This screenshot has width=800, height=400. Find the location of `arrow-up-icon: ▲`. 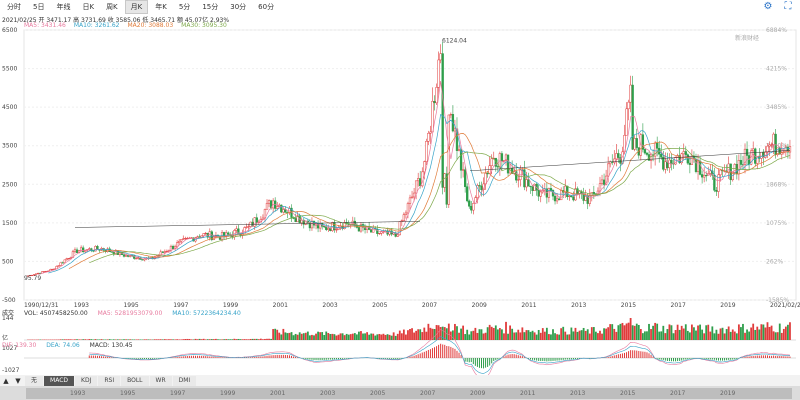

arrow-up-icon: ▲ is located at coordinates (6, 380).